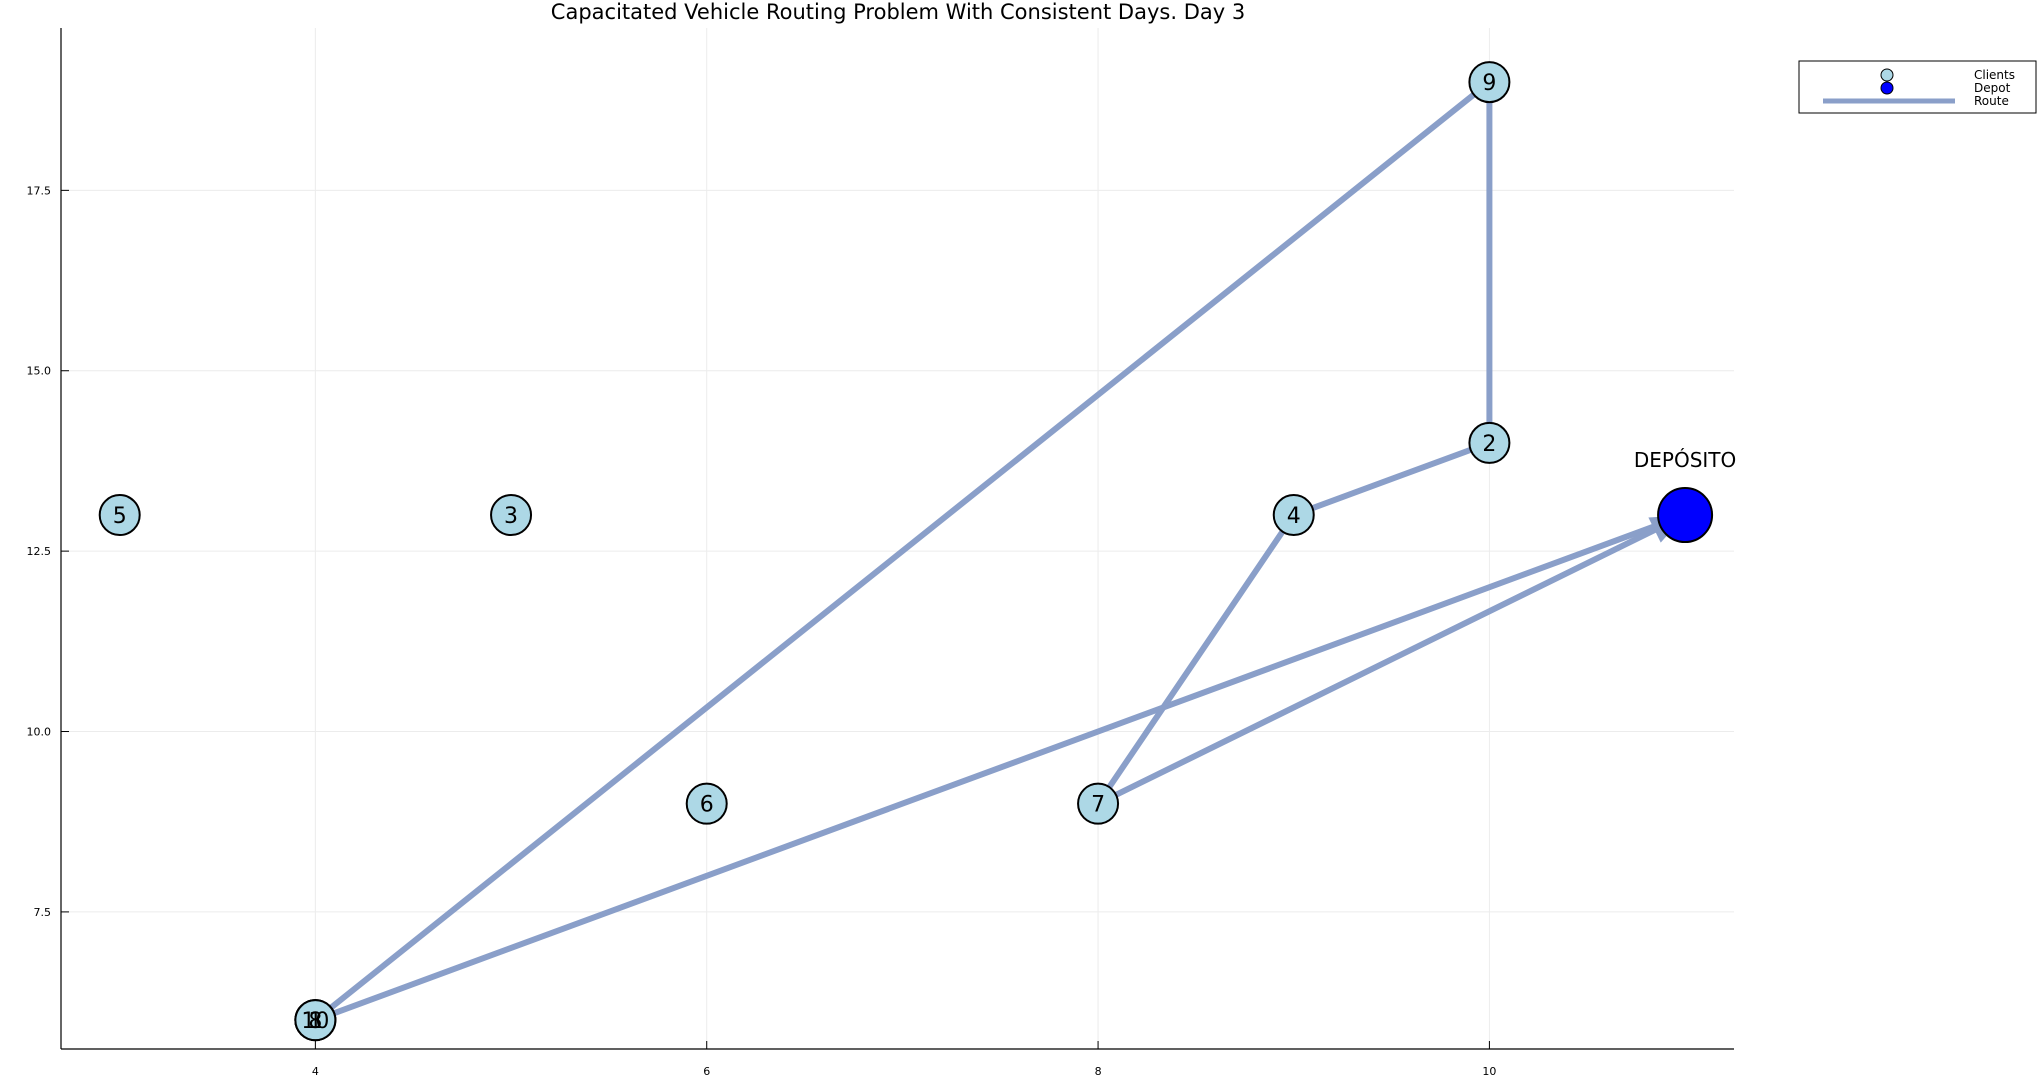  Describe the element at coordinates (39, 190) in the screenshot. I see `y-tick-label: 17.5` at that location.